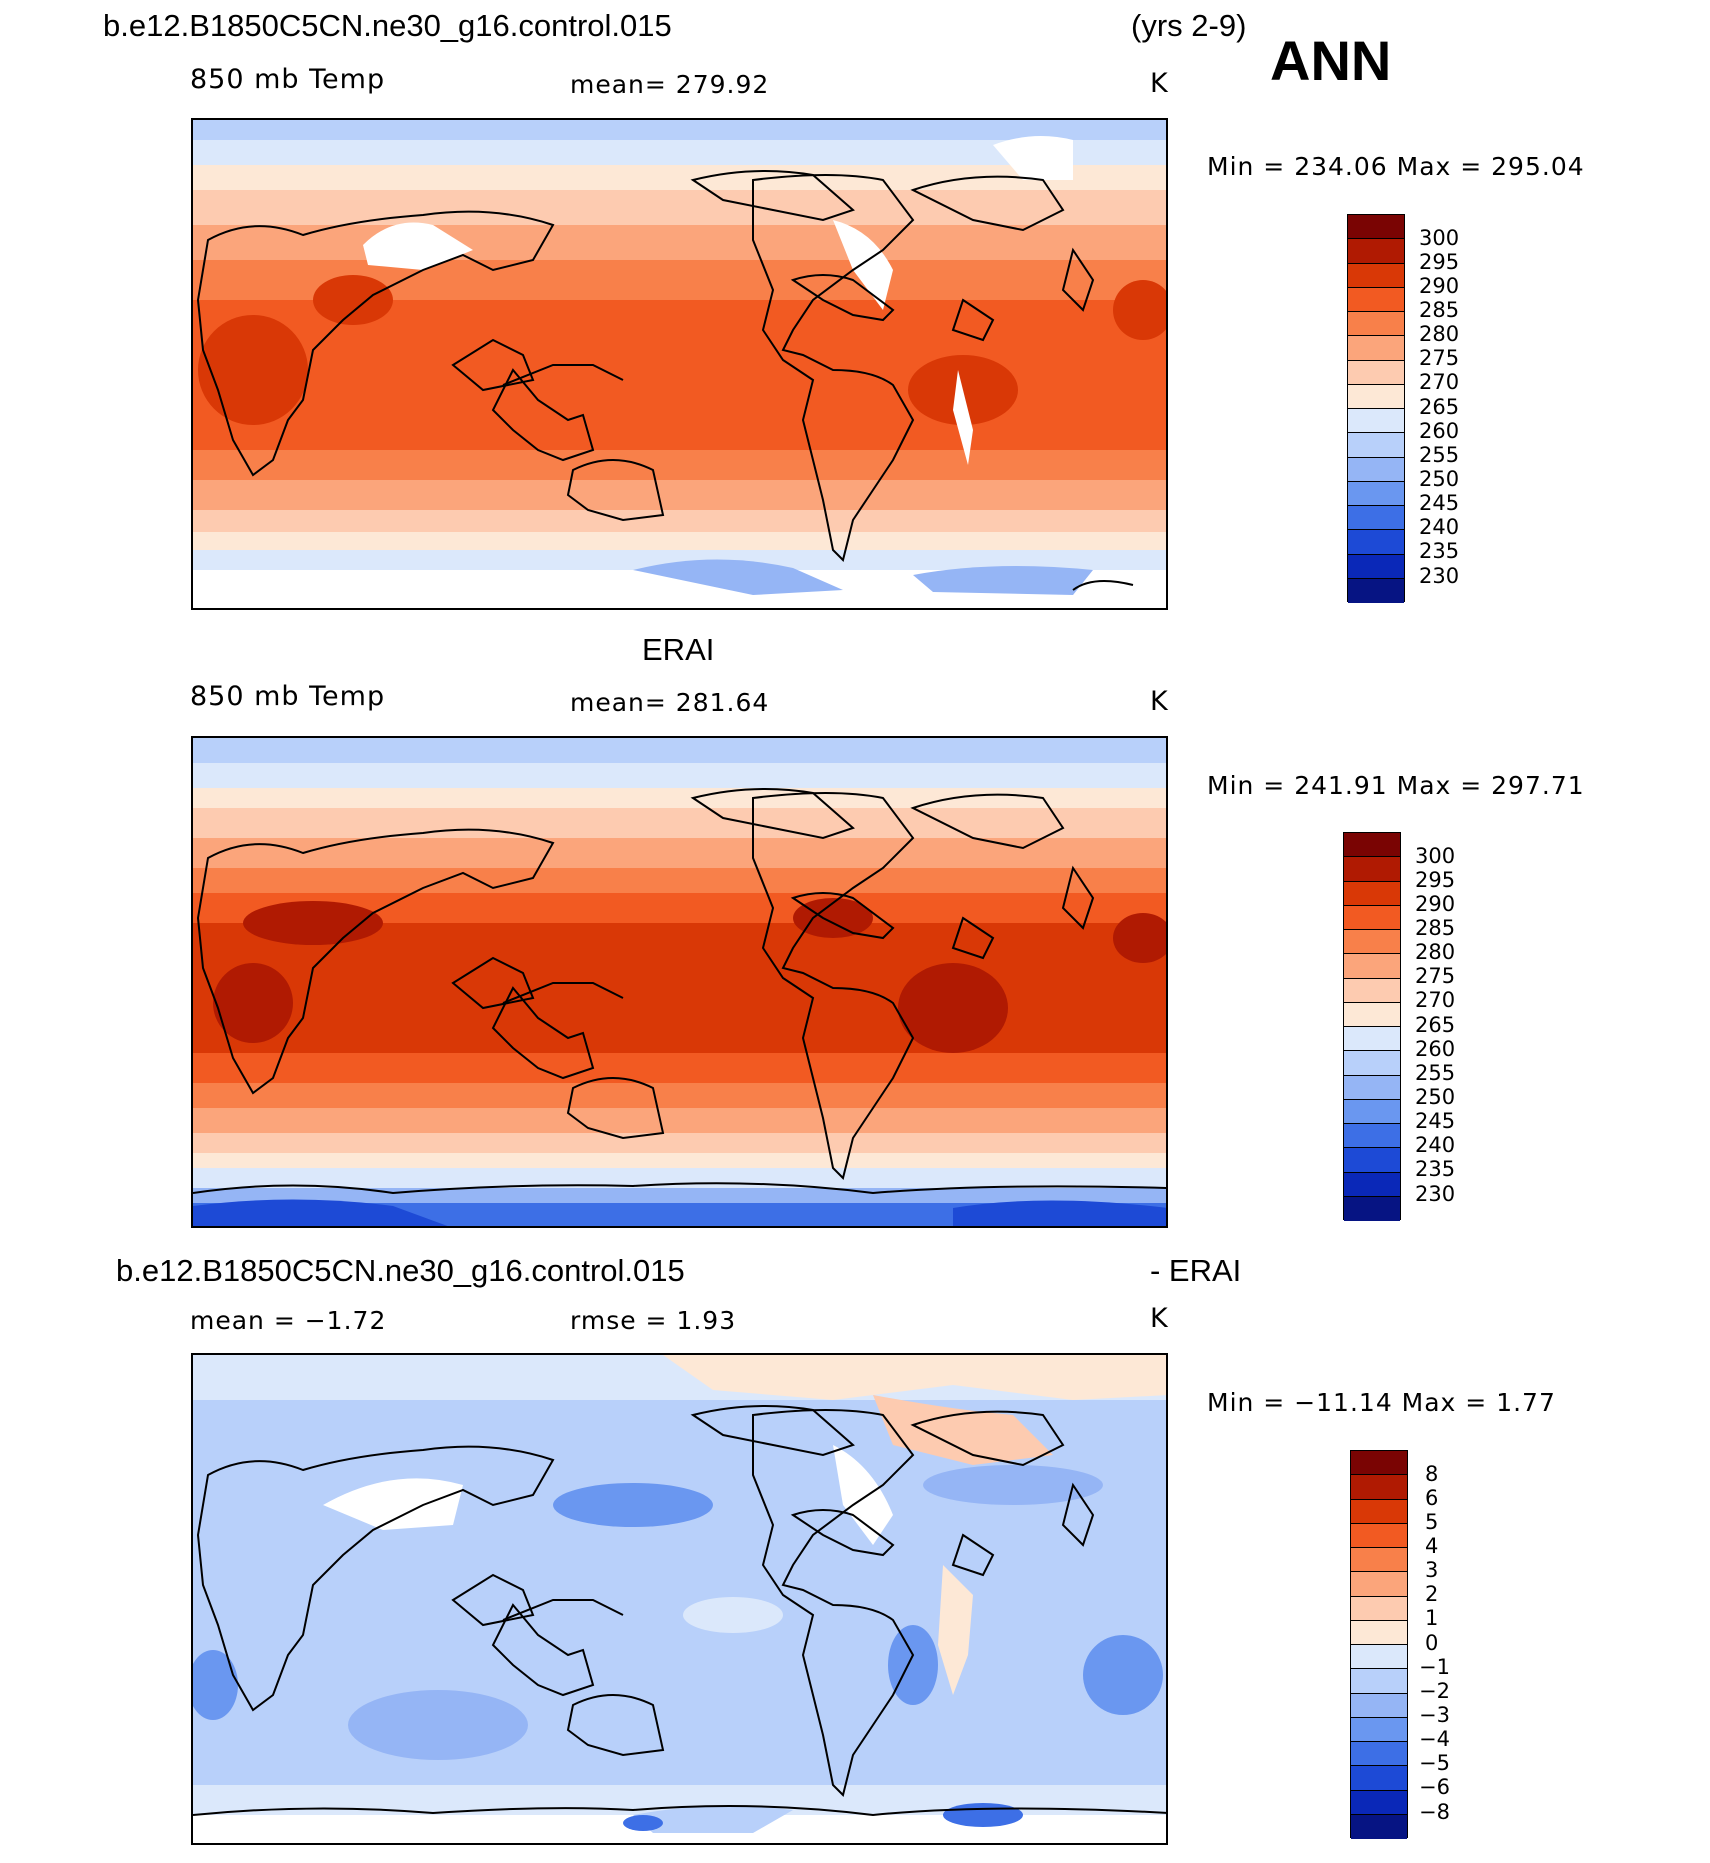 The height and width of the screenshot is (1863, 1710). What do you see at coordinates (678, 649) in the screenshot?
I see `panel2-title: ERAI` at bounding box center [678, 649].